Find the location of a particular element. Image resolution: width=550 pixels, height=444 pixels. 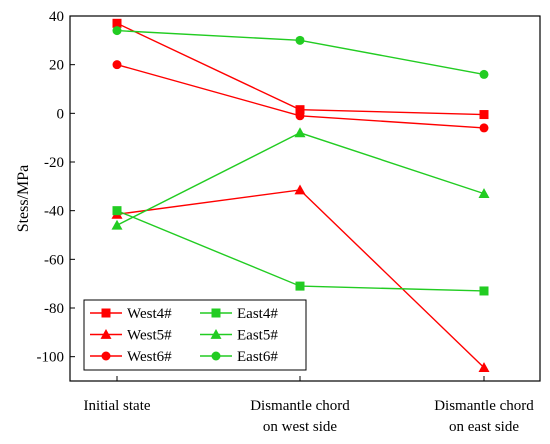

y-tick-label: -60 is located at coordinates (54, 260).